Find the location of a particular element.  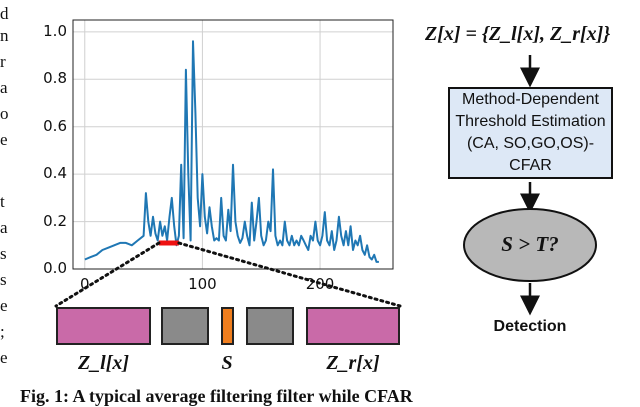

x-tick-label: 200 is located at coordinates (320, 284).